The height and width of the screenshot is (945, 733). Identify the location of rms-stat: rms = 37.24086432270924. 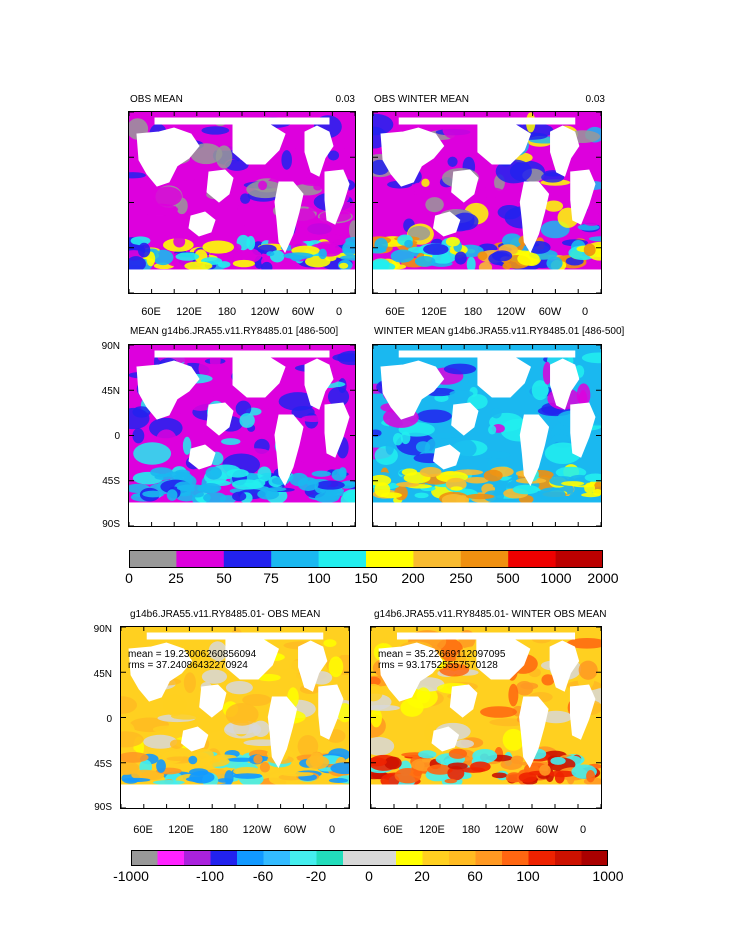
(188, 665).